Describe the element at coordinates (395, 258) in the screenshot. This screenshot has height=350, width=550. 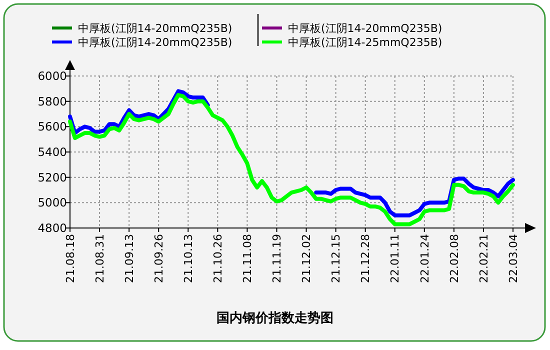
I see `x-tick-label: 22.01.11` at that location.